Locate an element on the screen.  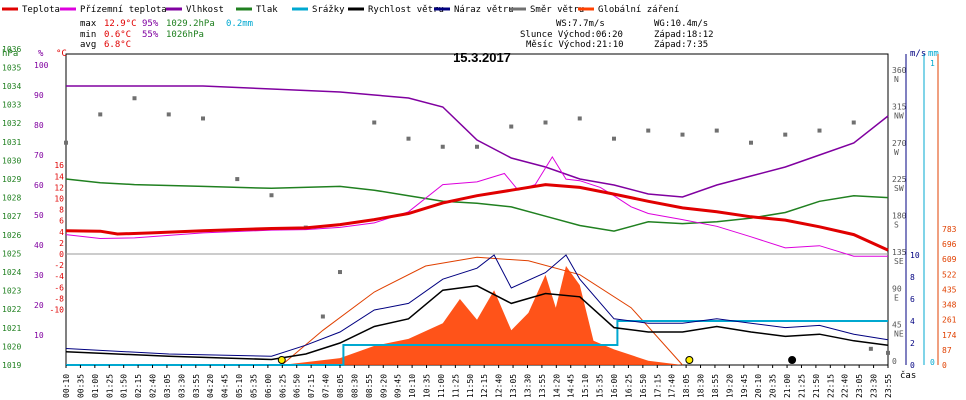
wind-tick: 2 is located at coordinates (912, 343).